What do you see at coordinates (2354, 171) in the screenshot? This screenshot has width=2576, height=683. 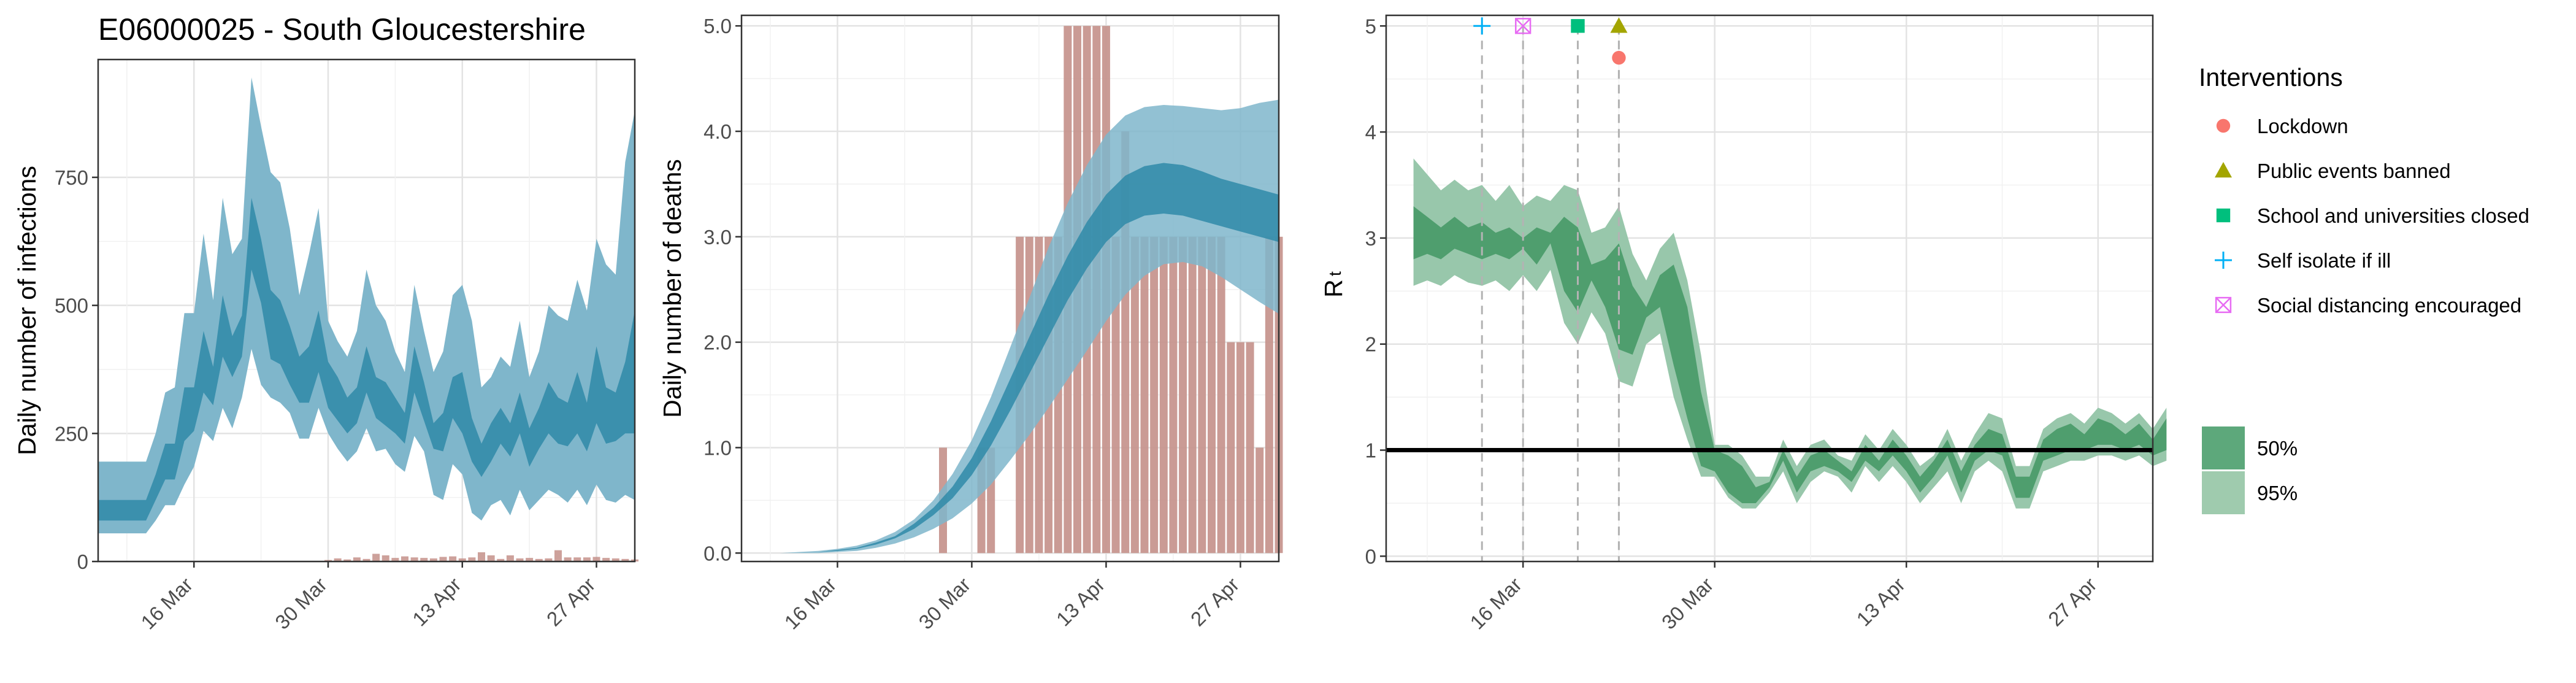 I see `legend-item-label: Public events banned` at bounding box center [2354, 171].